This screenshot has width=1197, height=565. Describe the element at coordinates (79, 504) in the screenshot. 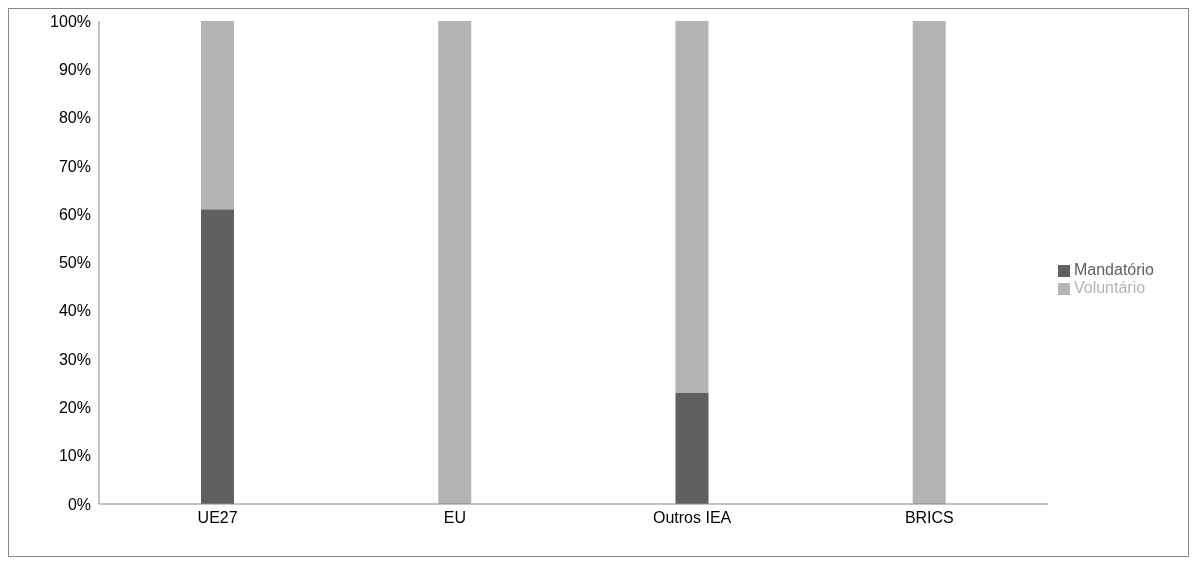

I see `y-tick-label: 0%` at that location.